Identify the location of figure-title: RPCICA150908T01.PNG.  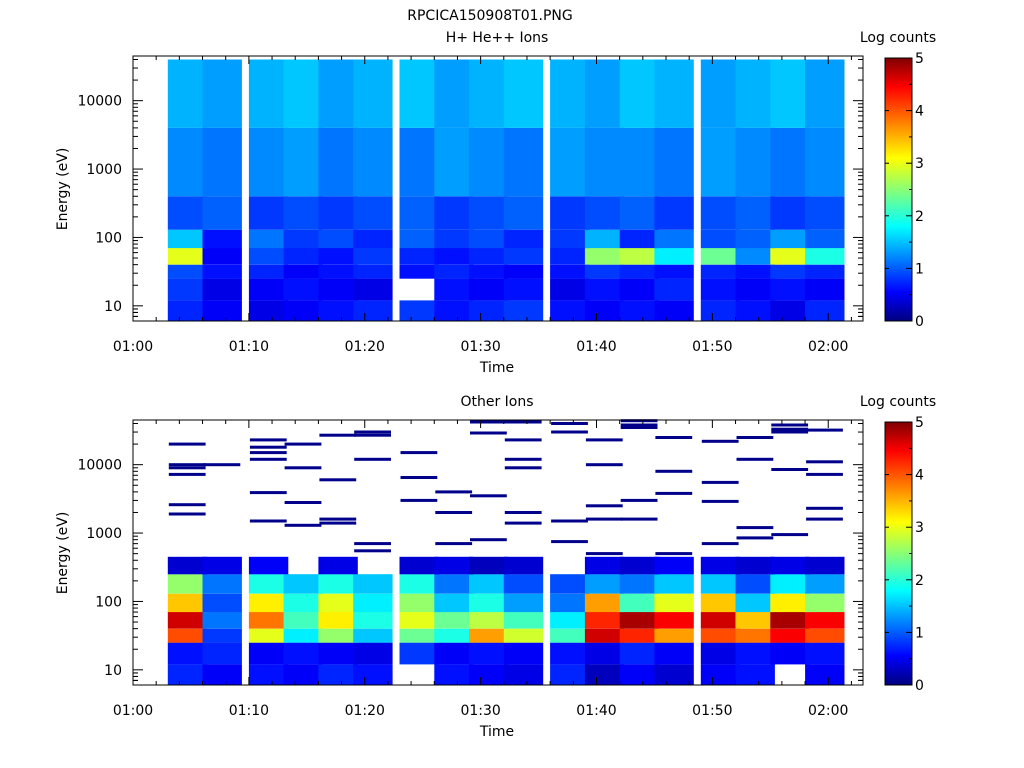
(489, 16).